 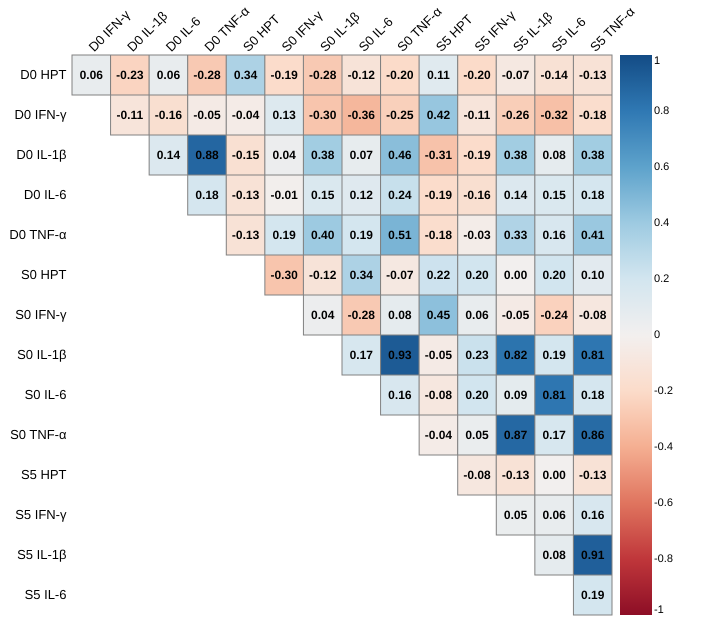 What do you see at coordinates (438, 355) in the screenshot?
I see `data-label: -0.05` at bounding box center [438, 355].